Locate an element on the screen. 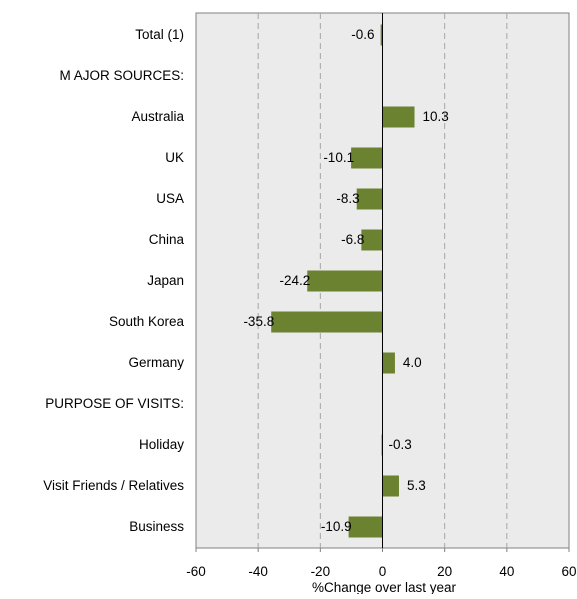 The width and height of the screenshot is (577, 599). data-label: 4.0 is located at coordinates (412, 362).